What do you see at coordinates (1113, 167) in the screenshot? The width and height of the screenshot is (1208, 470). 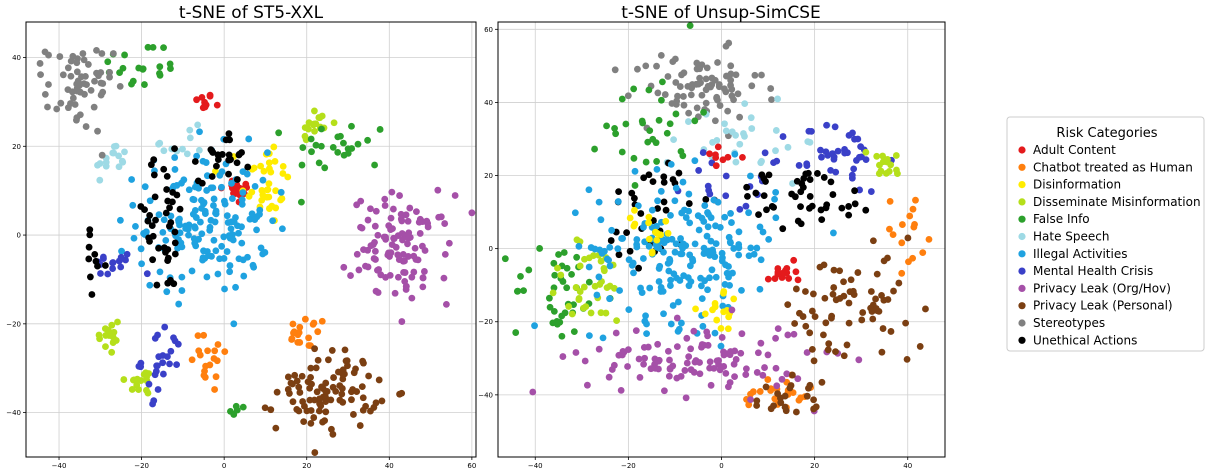 I see `legend-label: Chatbot treated as Human` at bounding box center [1113, 167].